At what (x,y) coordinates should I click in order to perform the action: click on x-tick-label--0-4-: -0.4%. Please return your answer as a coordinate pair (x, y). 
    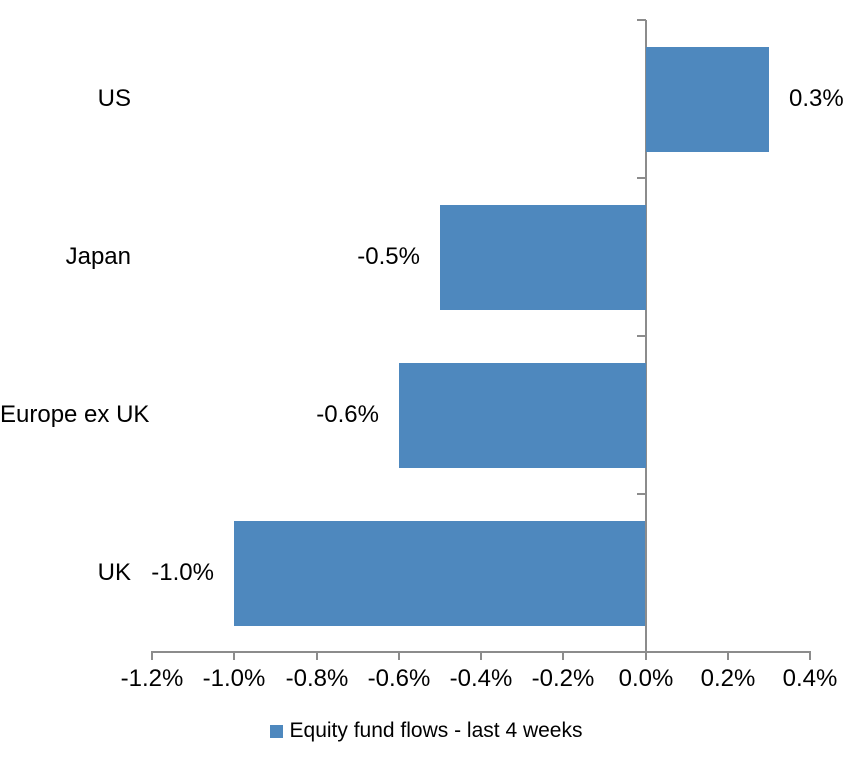
    Looking at the image, I should click on (481, 678).